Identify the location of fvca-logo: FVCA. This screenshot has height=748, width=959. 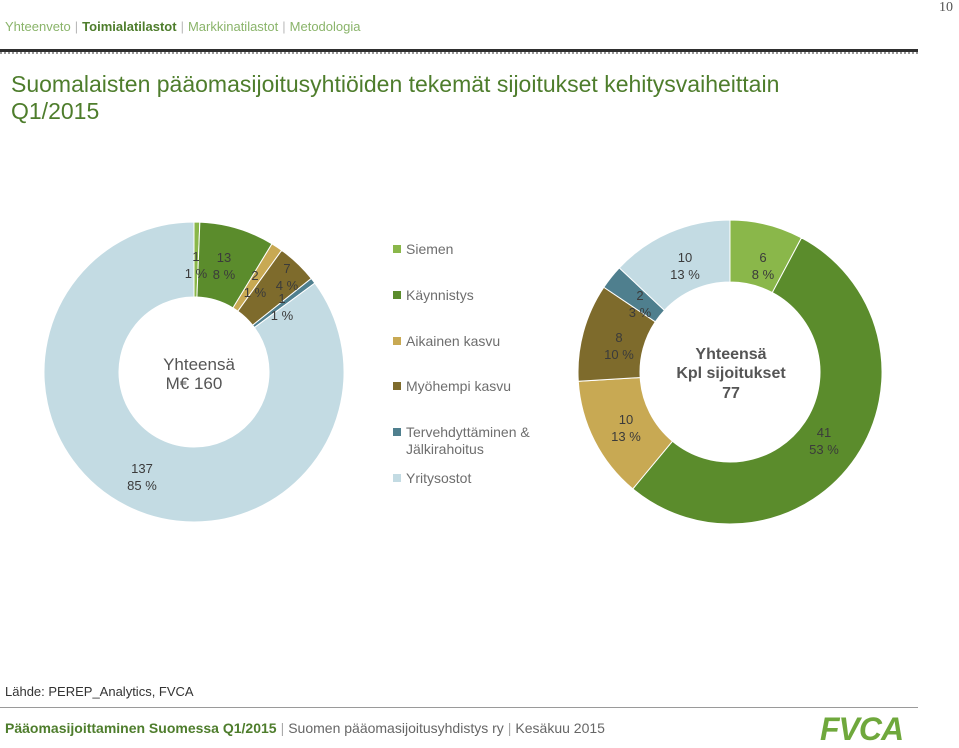
(862, 729).